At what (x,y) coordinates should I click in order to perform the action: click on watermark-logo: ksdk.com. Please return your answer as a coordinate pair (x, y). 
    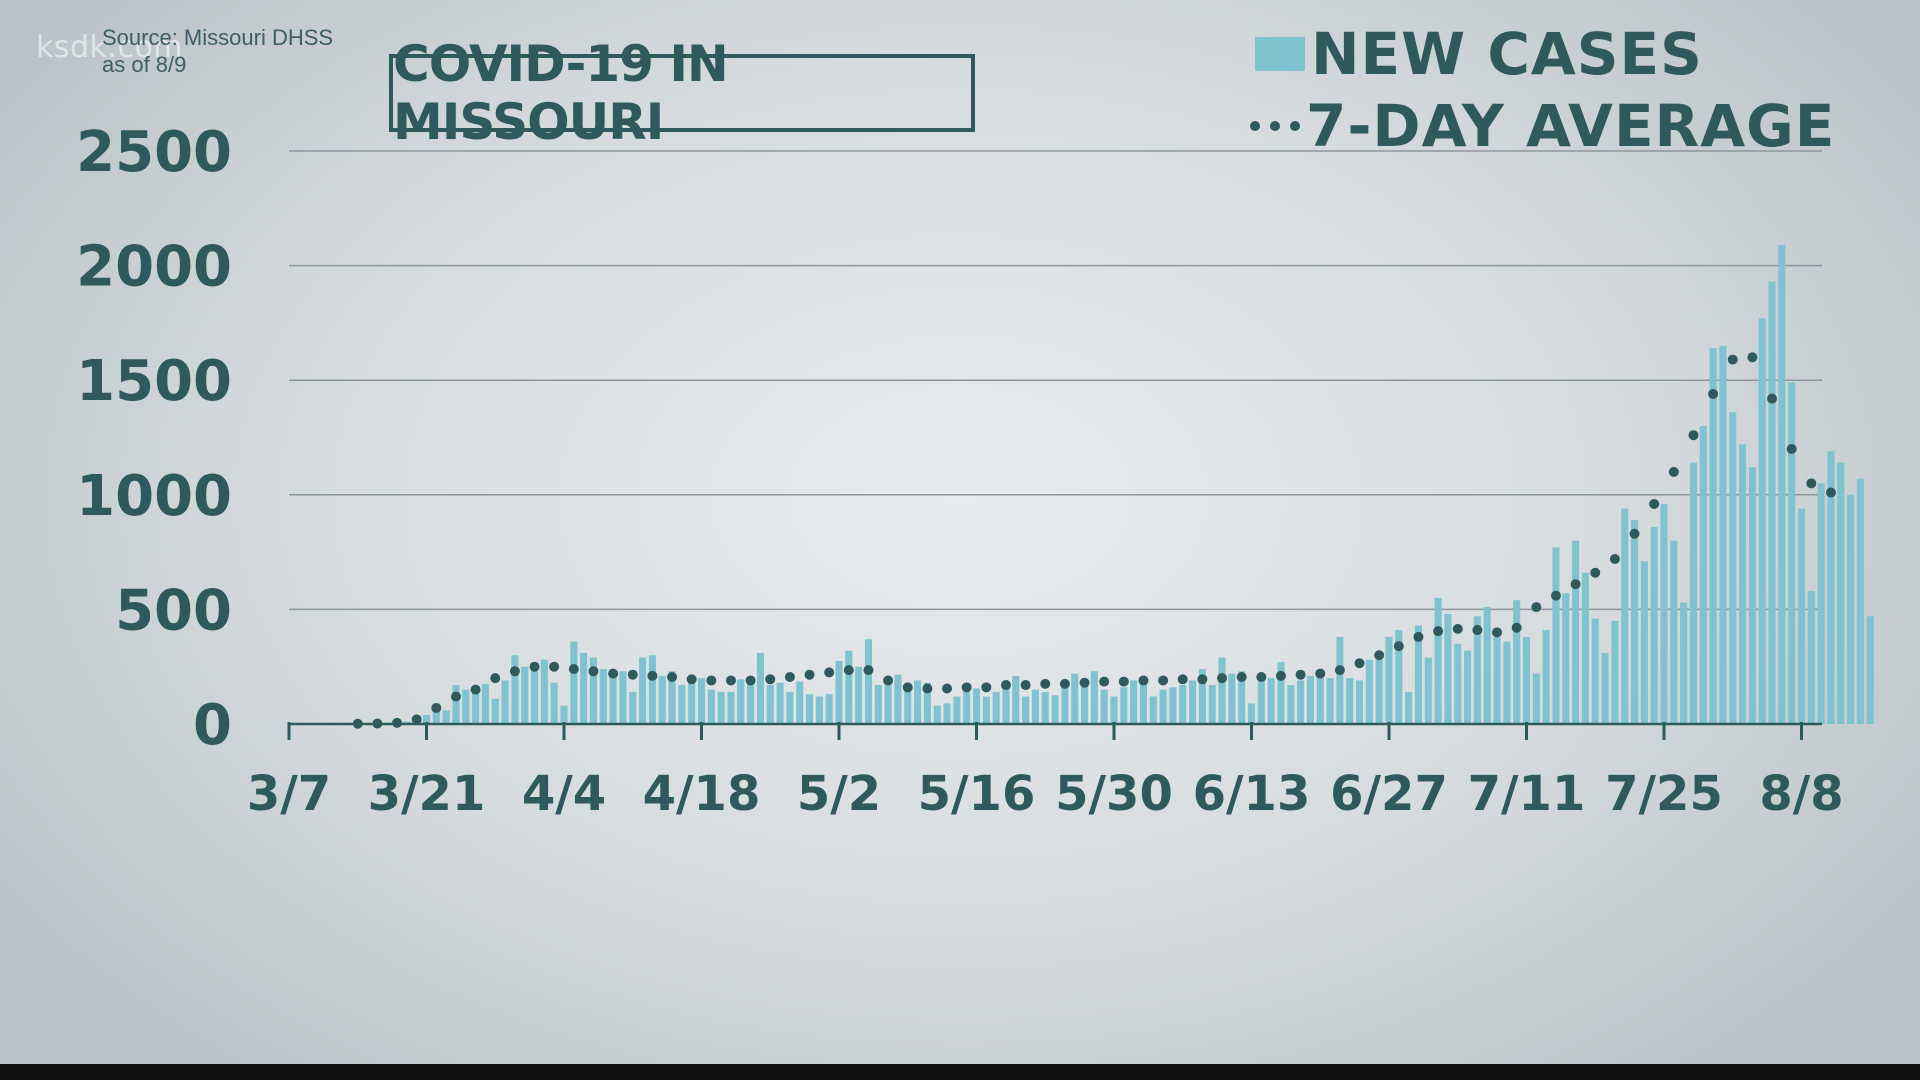
    Looking at the image, I should click on (110, 47).